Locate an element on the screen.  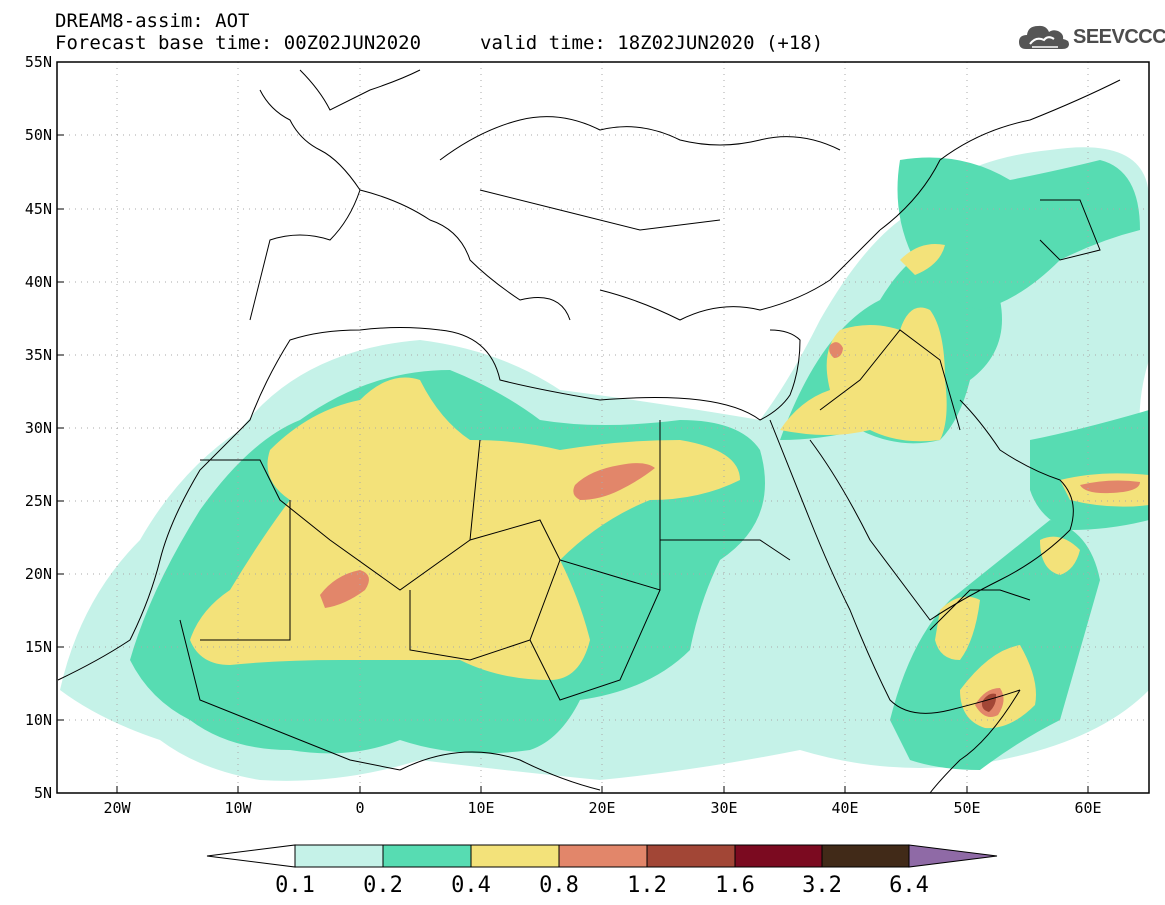
lon-label: 60E is located at coordinates (1087, 808).